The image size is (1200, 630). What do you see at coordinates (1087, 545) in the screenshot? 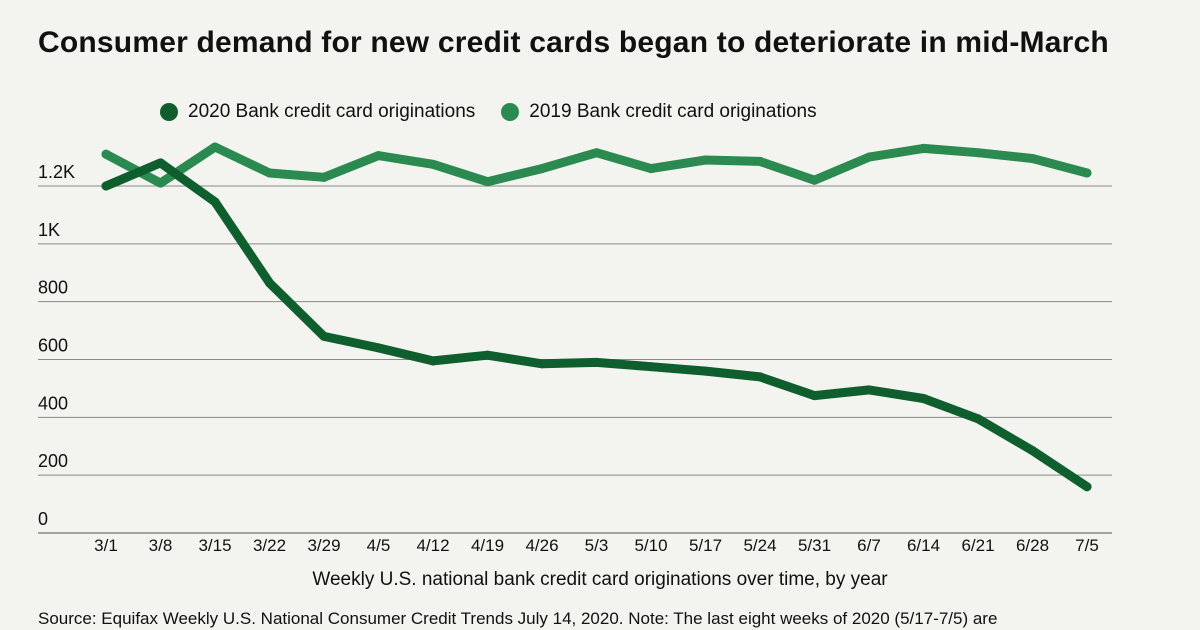
I see `x-tick-label: 7/5` at bounding box center [1087, 545].